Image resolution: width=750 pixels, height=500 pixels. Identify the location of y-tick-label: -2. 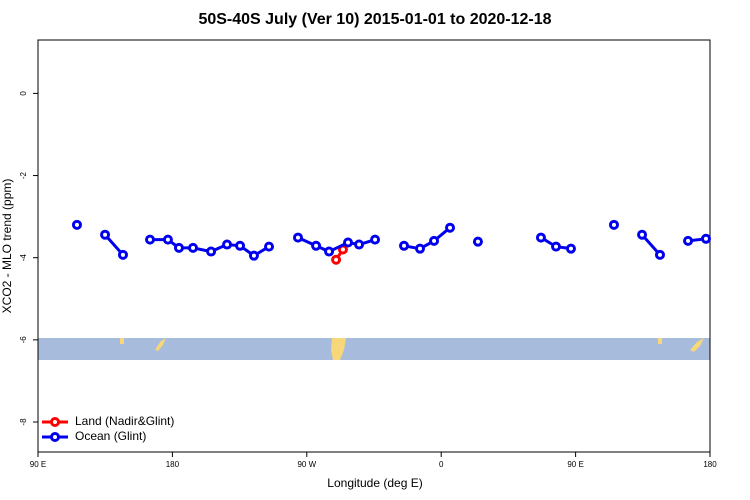
(23, 175).